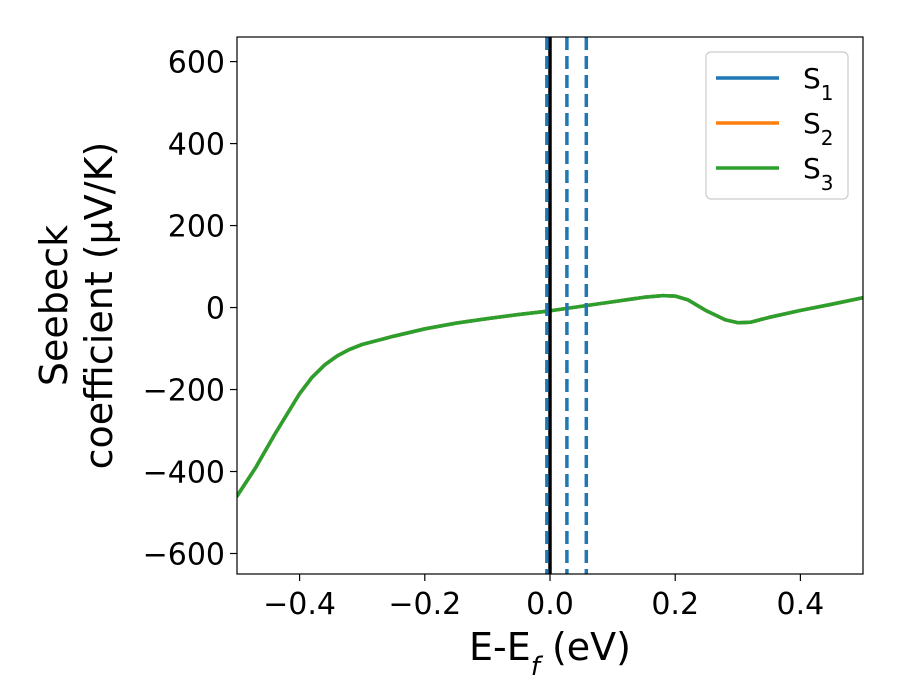  Describe the element at coordinates (184, 555) in the screenshot. I see `y-tick-label: −600` at that location.